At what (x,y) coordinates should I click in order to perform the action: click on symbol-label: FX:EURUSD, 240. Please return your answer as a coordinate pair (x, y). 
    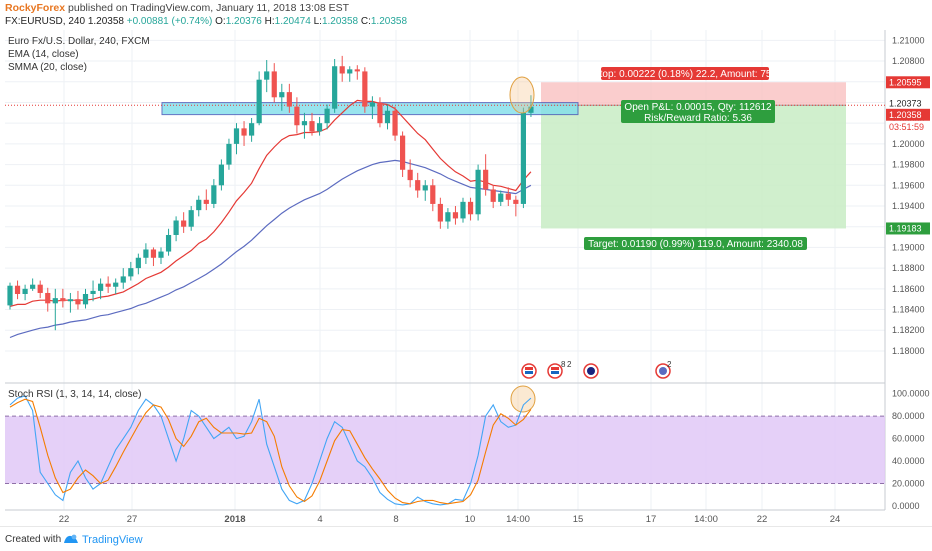
    Looking at the image, I should click on (45, 21).